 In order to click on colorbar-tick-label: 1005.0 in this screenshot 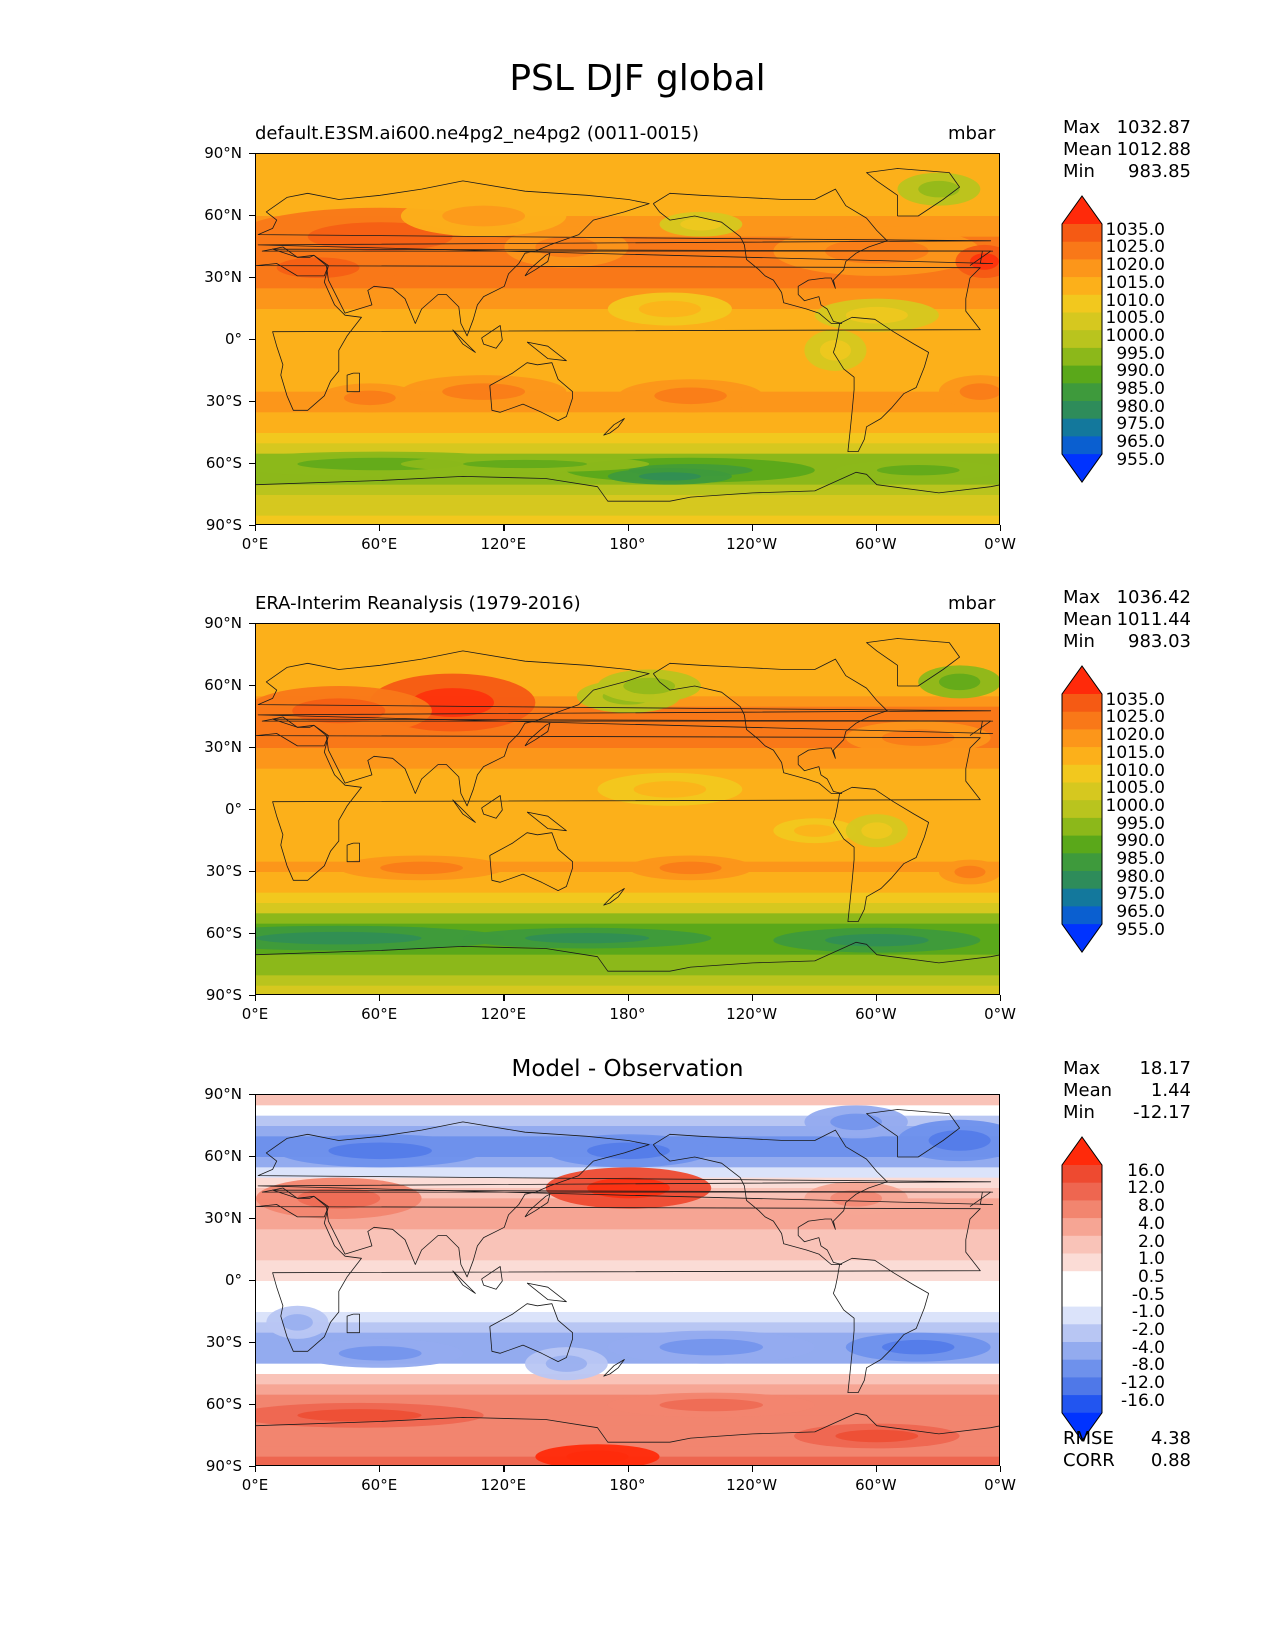, I will do `click(1135, 318)`.